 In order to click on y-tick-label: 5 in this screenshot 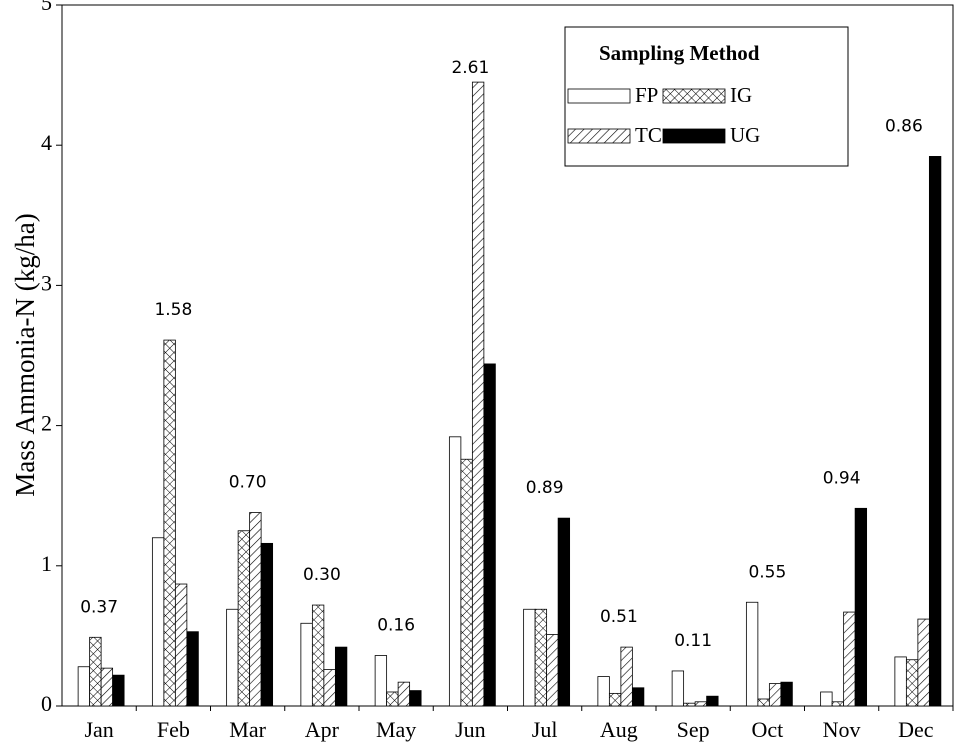, I will do `click(46, 7)`.